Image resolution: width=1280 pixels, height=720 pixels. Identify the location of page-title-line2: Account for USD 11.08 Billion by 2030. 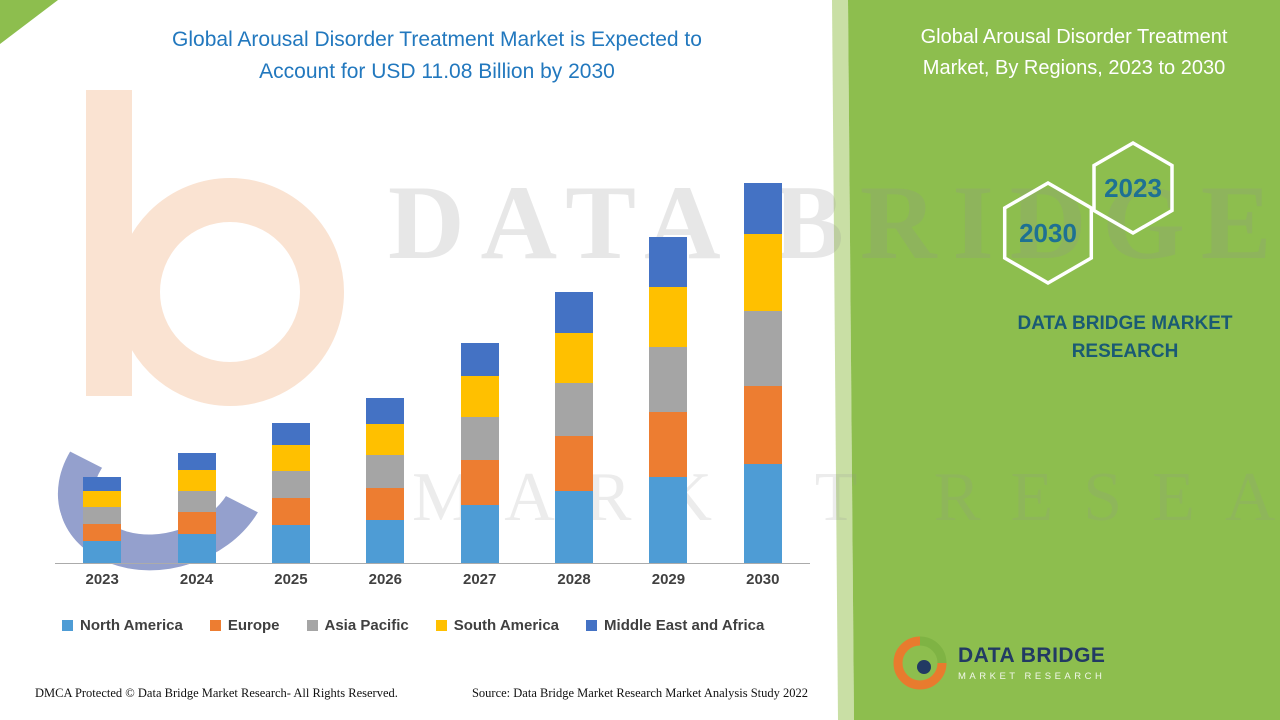
(437, 71).